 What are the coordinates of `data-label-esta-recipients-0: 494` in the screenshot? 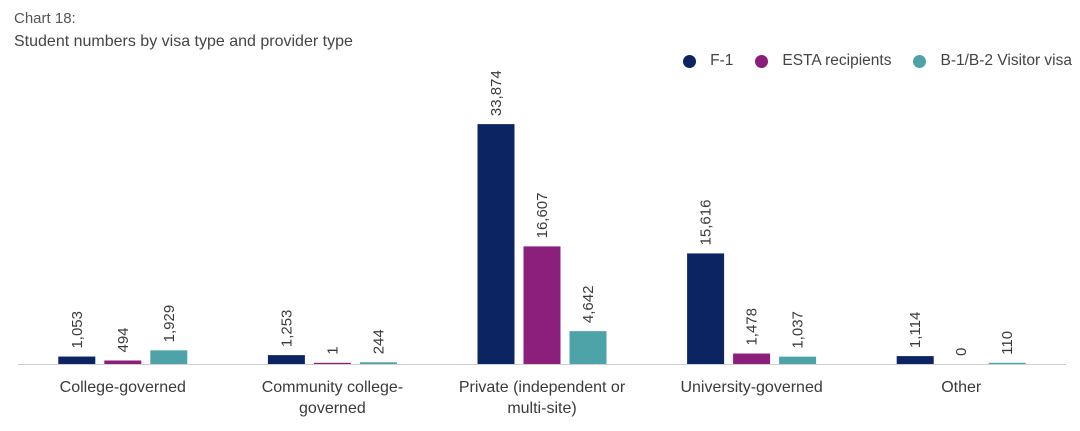 It's located at (123, 339).